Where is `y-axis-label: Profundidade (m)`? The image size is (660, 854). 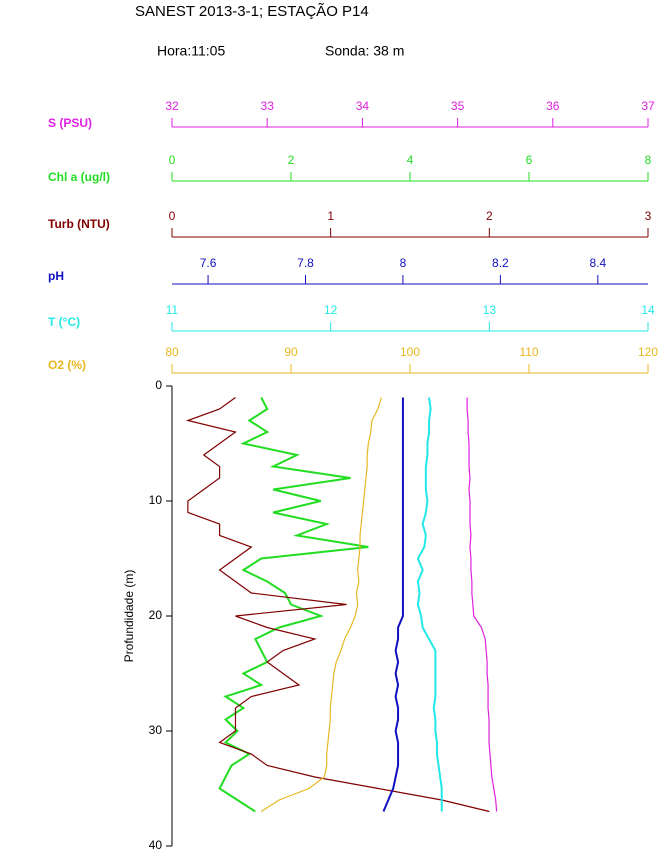
y-axis-label: Profundidade (m) is located at coordinates (129, 616).